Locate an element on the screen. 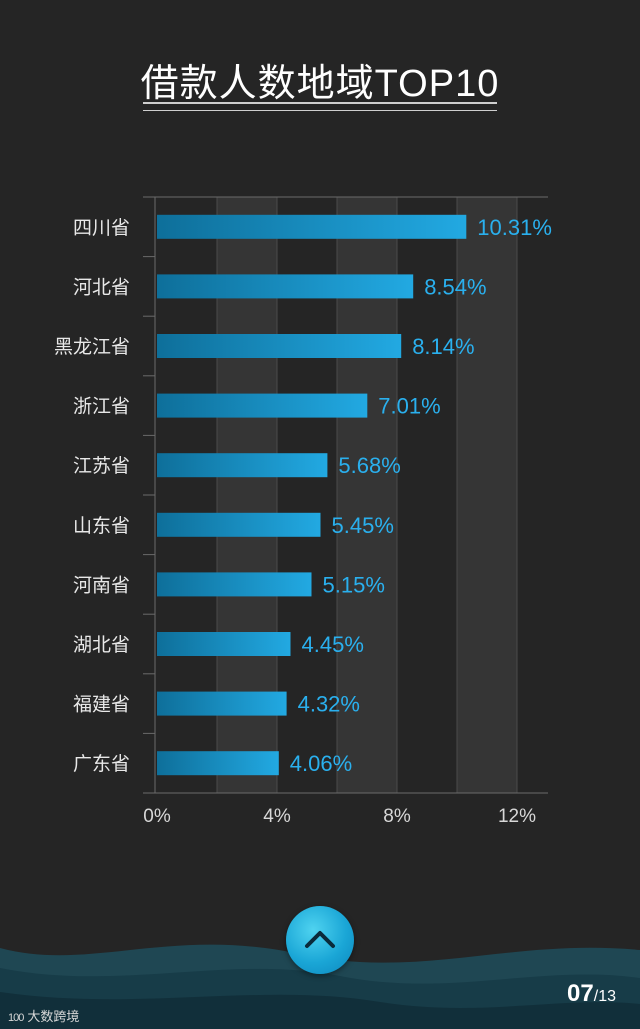 The width and height of the screenshot is (640, 1029). chart-title: 借款人数地域TOP10 is located at coordinates (320, 84).